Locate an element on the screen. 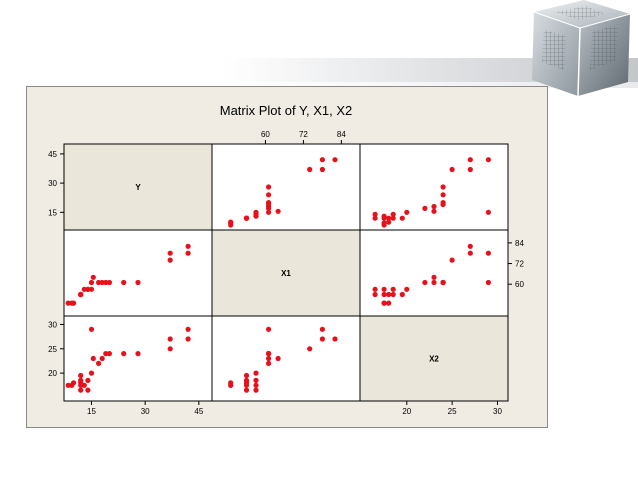  y-tick-label-x2-25: 25 is located at coordinates (52, 349).